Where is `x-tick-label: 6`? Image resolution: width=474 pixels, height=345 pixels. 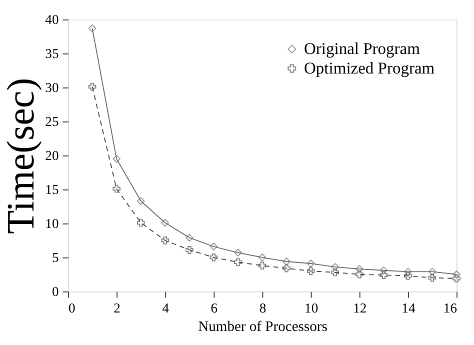
x-tick-label: 6 is located at coordinates (214, 308).